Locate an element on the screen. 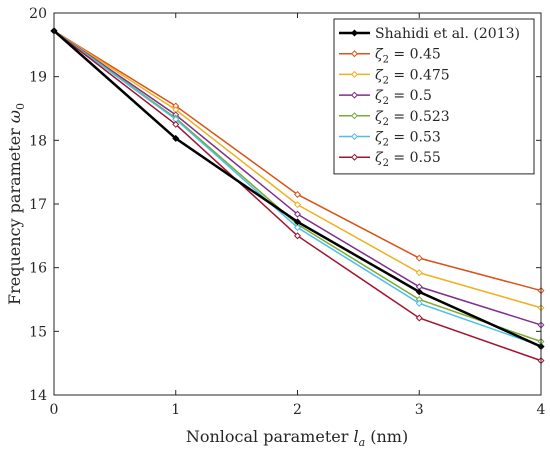  x-tick-label: 4 is located at coordinates (541, 410).